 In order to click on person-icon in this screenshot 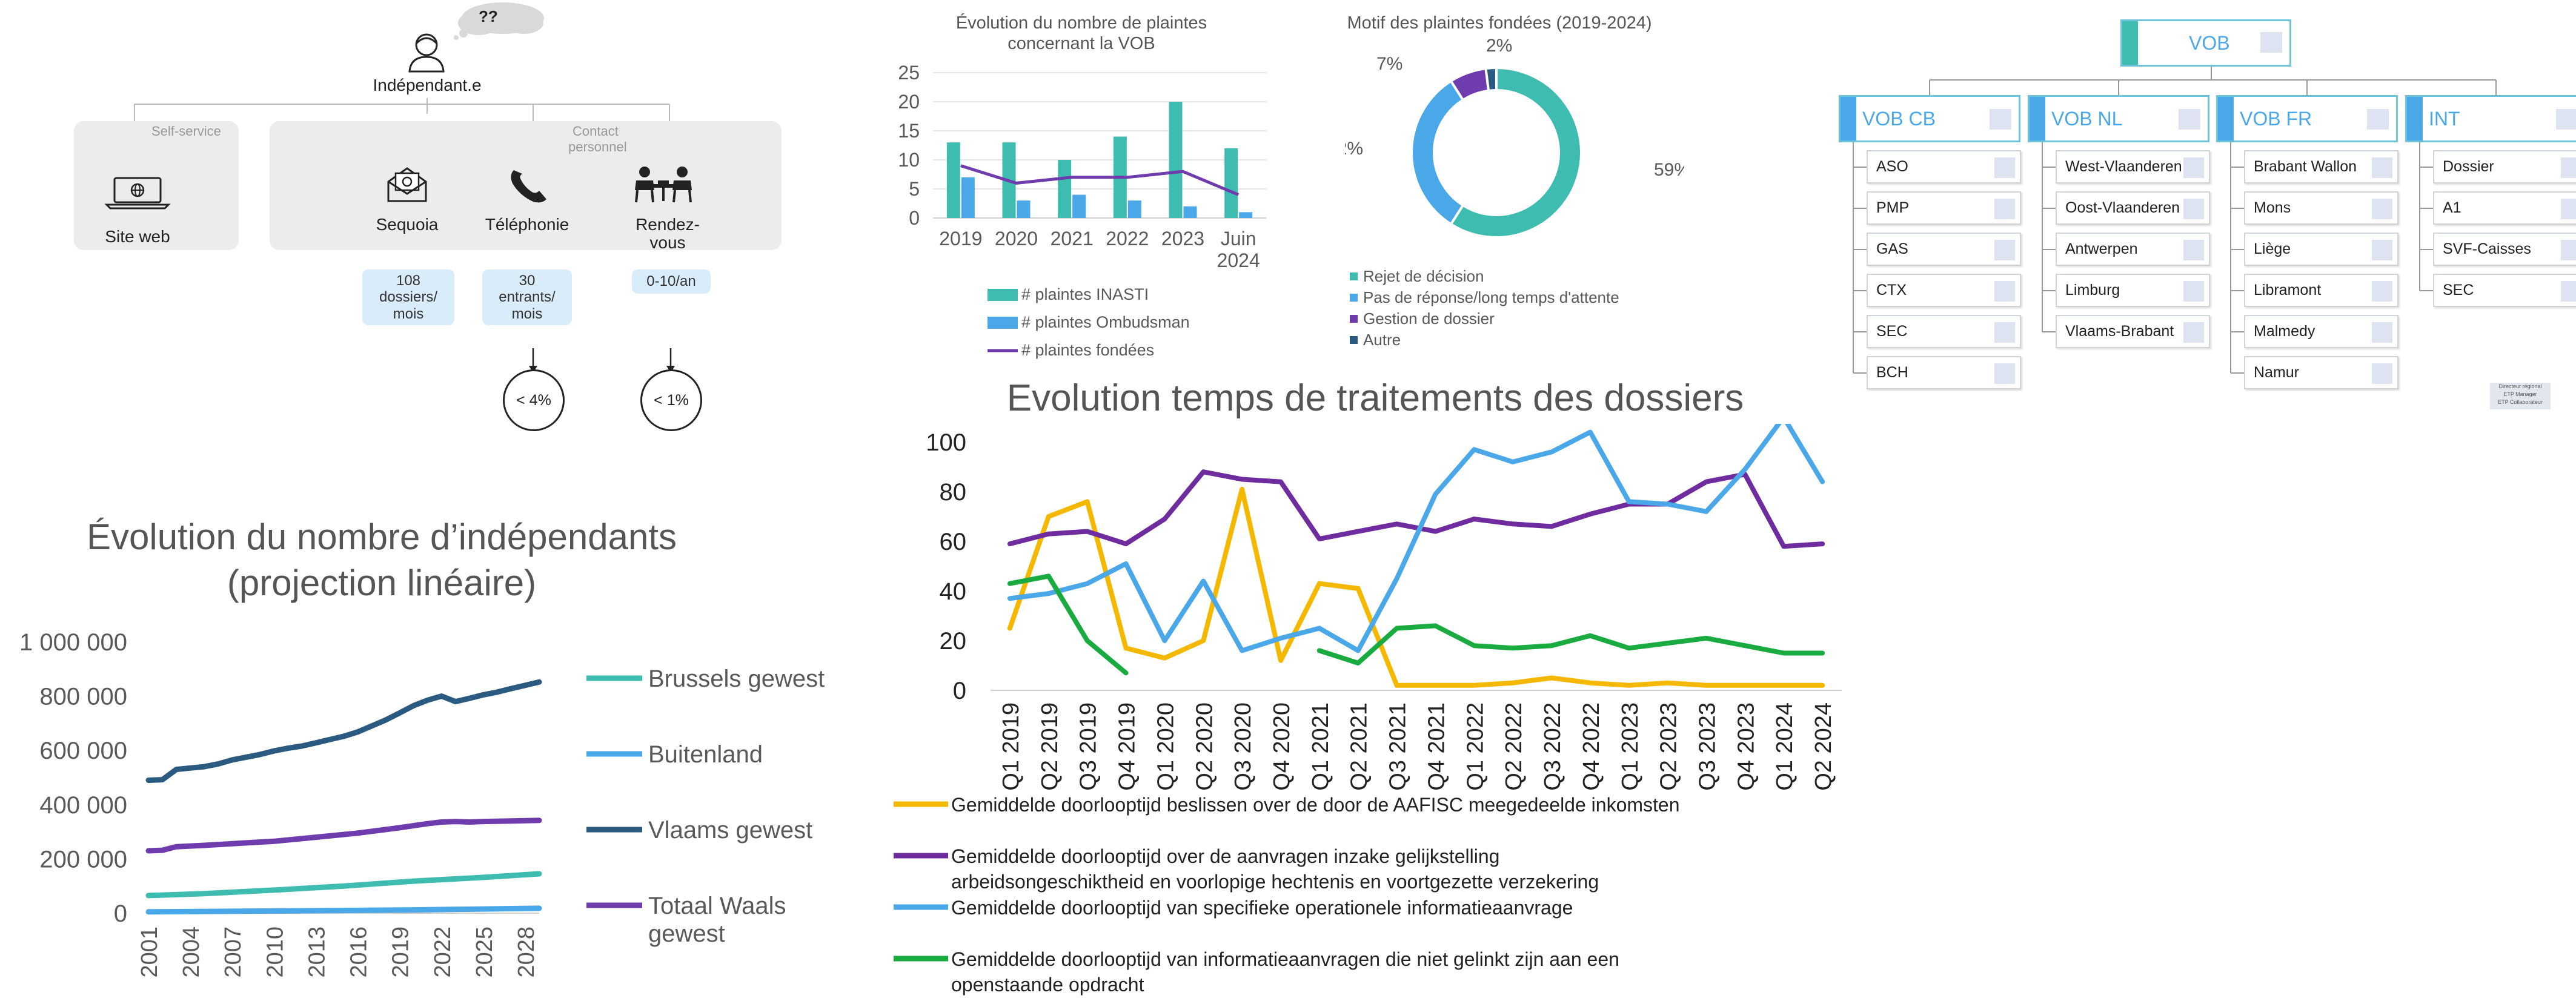, I will do `click(426, 53)`.